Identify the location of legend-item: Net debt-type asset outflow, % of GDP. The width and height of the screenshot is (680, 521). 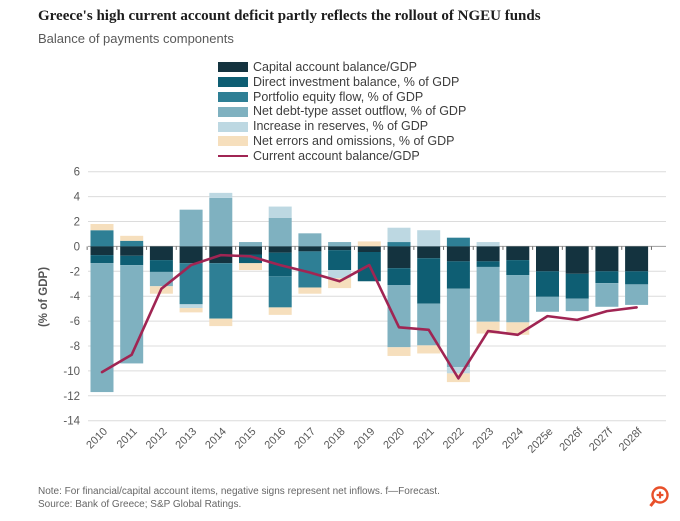
(342, 111).